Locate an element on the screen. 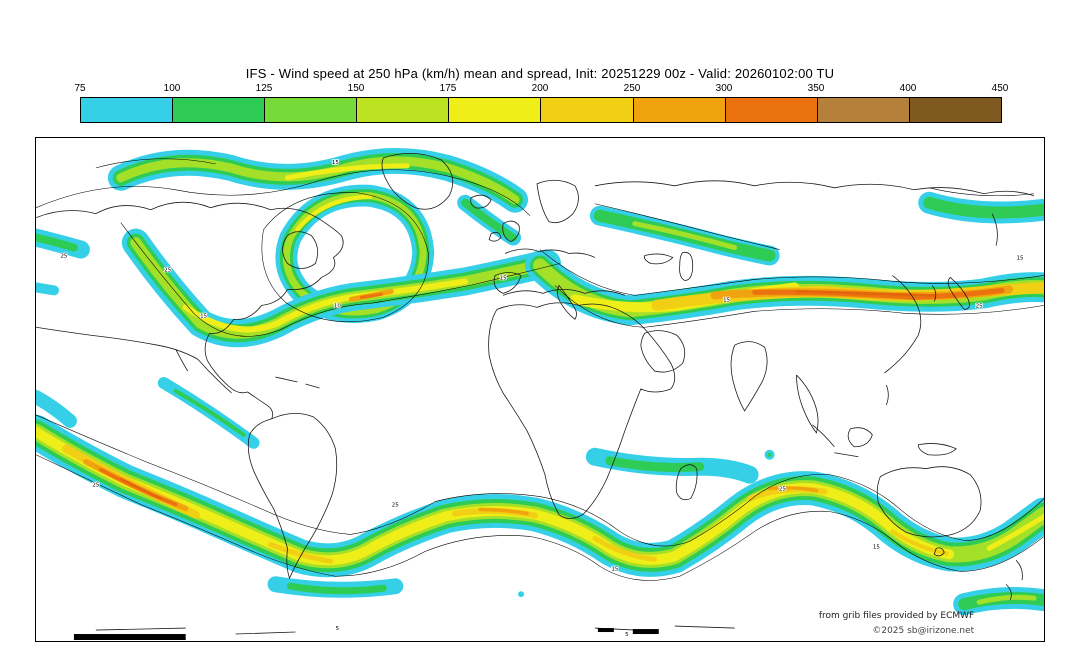 This screenshot has width=1080, height=658. contour-label: 10 is located at coordinates (337, 306).